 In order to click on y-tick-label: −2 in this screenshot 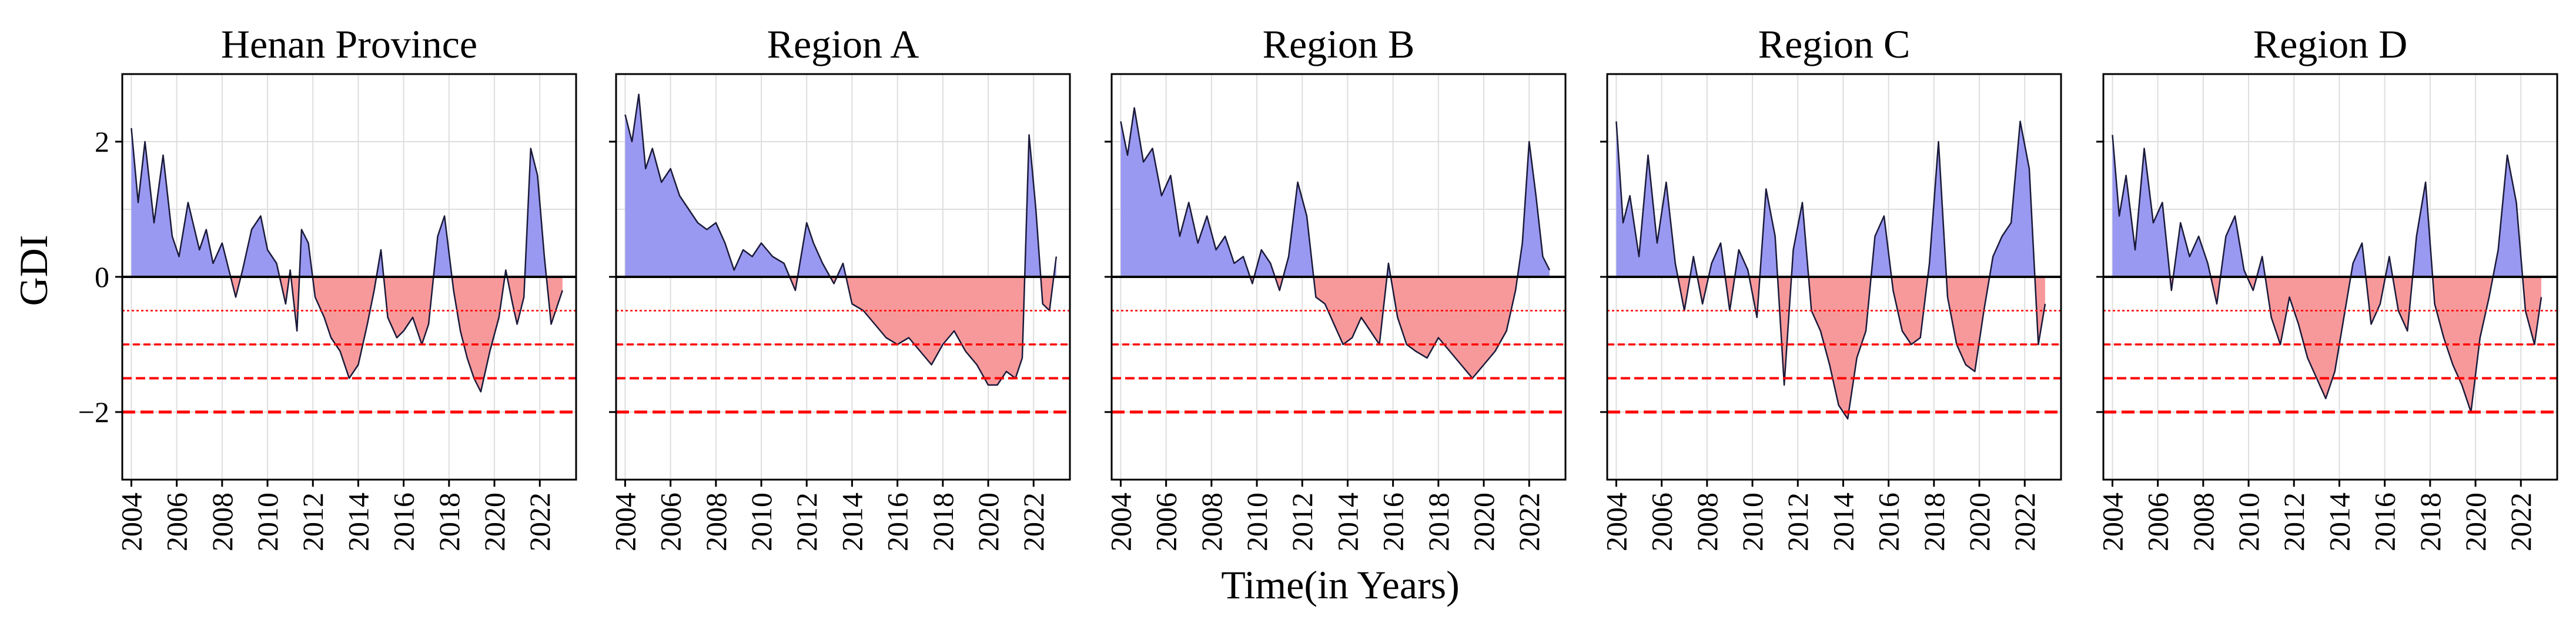, I will do `click(93, 412)`.